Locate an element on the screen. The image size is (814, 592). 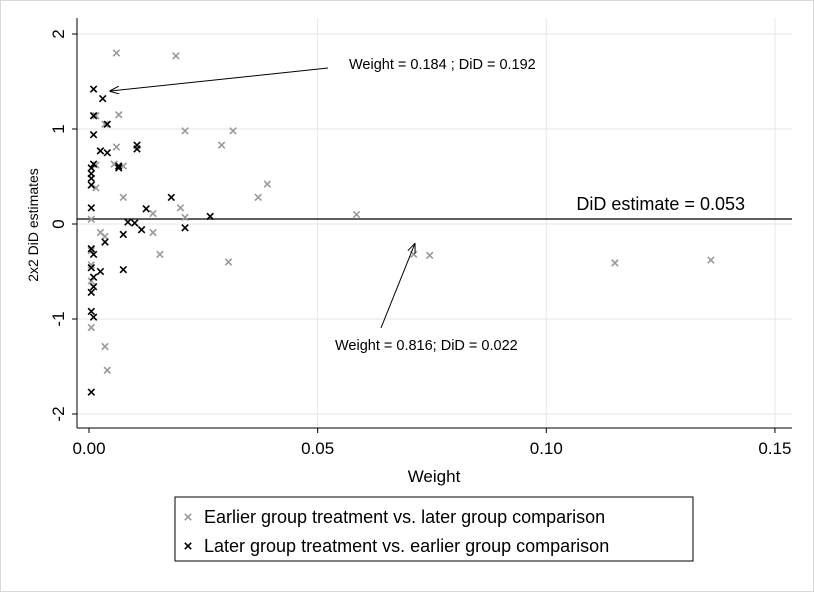
legend-box is located at coordinates (434, 529).